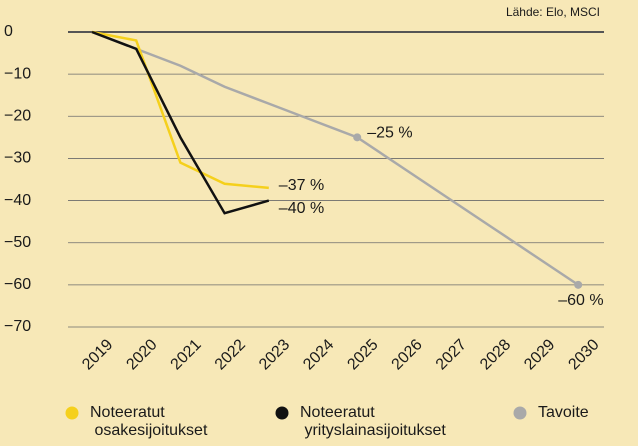 This screenshot has width=638, height=446. Describe the element at coordinates (495, 354) in the screenshot. I see `x-tick-label: 2028` at that location.